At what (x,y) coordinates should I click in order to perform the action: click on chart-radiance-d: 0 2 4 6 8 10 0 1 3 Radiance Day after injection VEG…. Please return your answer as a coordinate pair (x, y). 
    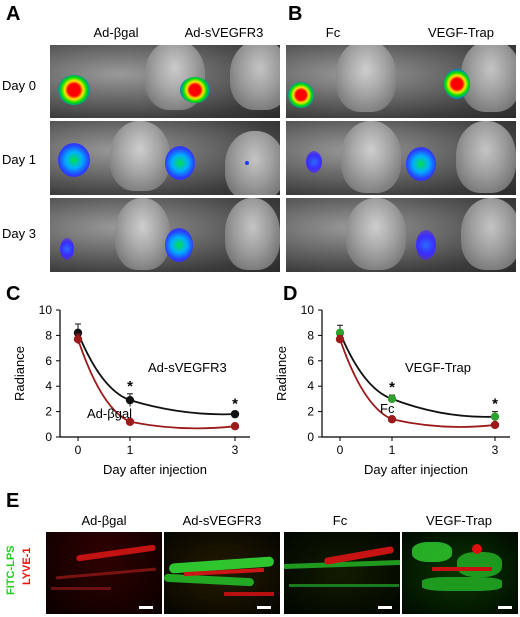
    Looking at the image, I should click on (392, 390).